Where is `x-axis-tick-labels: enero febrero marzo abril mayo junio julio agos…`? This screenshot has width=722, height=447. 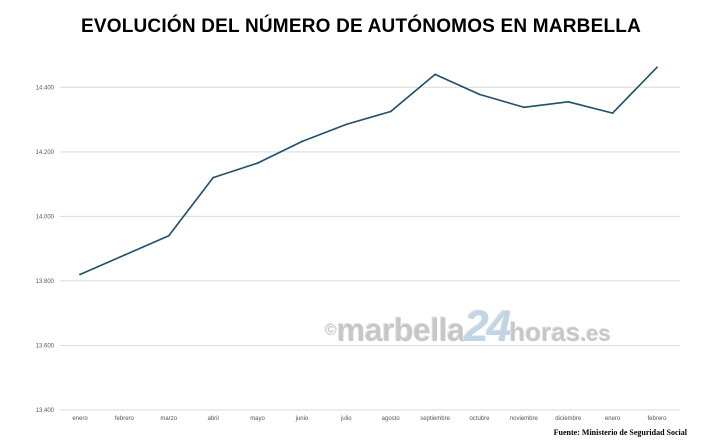
x-axis-tick-labels: enero febrero marzo abril mayo junio julio agos… is located at coordinates (369, 419).